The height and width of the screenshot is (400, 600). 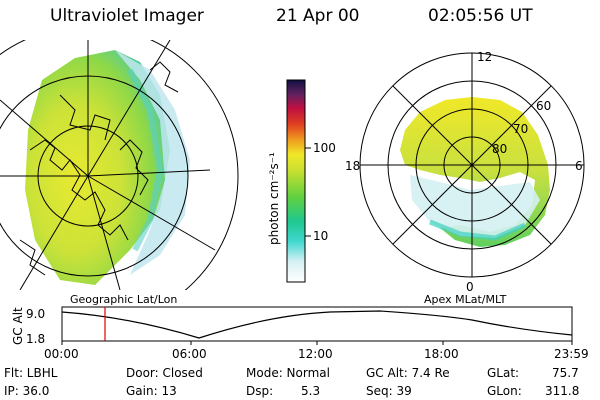 I want to click on geographic-panel-label: Geographic Lat/Lon, so click(x=123, y=299).